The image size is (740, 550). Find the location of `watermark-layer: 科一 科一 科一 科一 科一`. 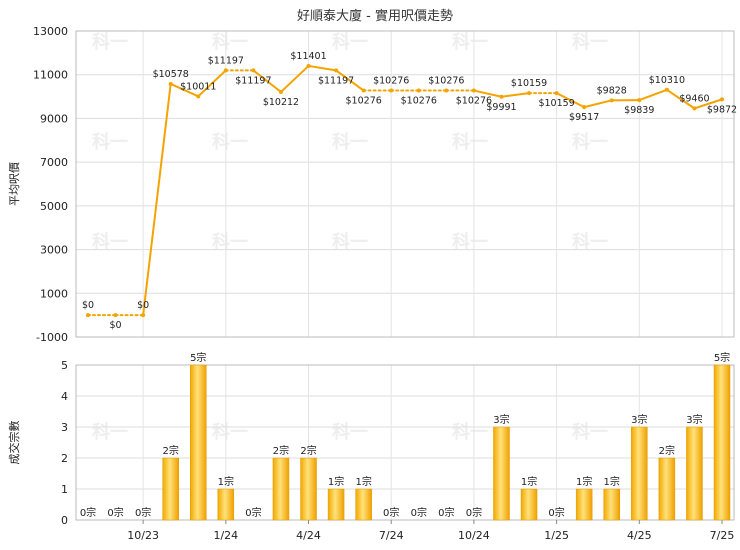

watermark-layer: 科一 科一 科一 科一 科一 is located at coordinates (350, 432).